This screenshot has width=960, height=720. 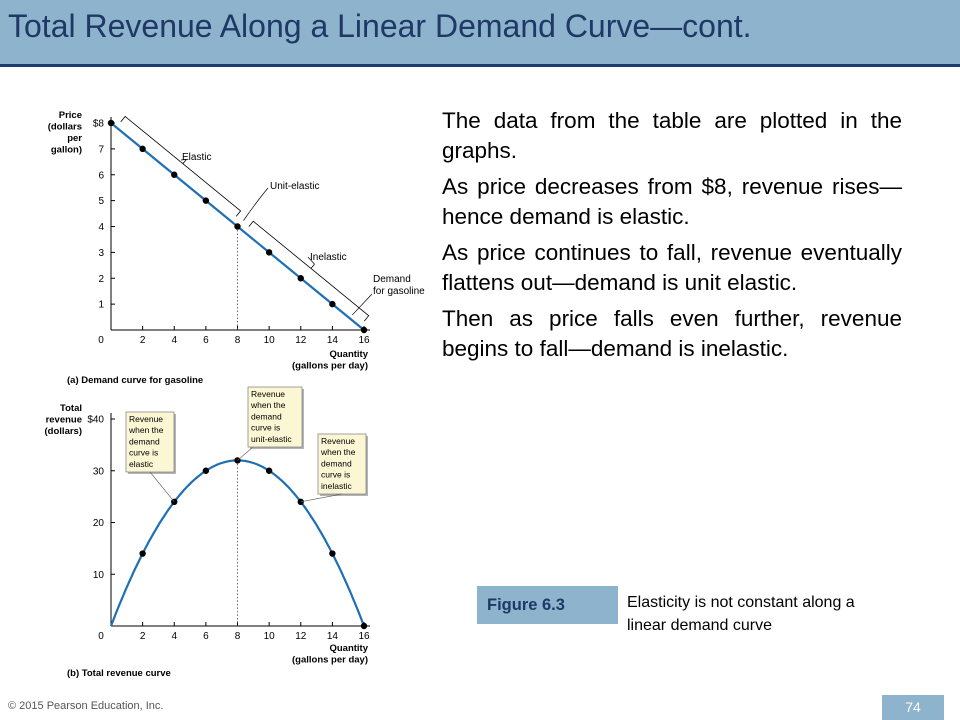 I want to click on callout-text: inelastic, so click(x=336, y=486).